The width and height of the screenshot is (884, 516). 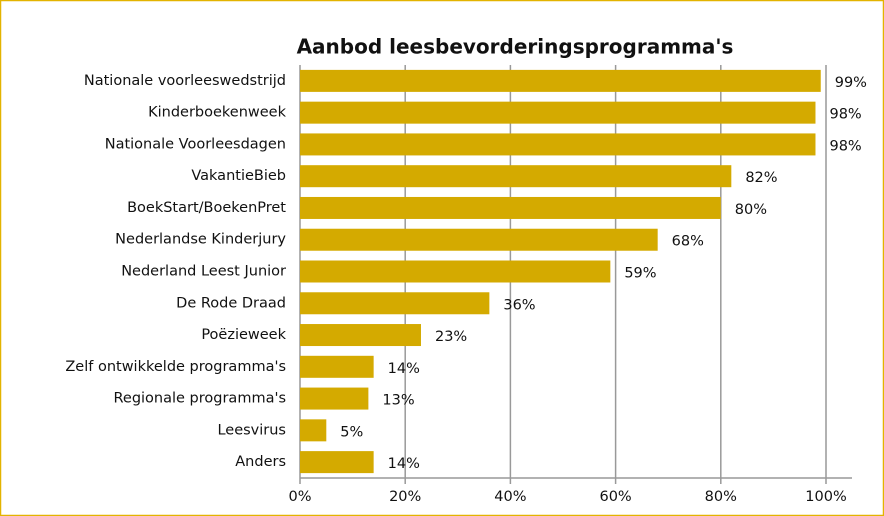 What do you see at coordinates (398, 401) in the screenshot?
I see `data-label: 13%` at bounding box center [398, 401].